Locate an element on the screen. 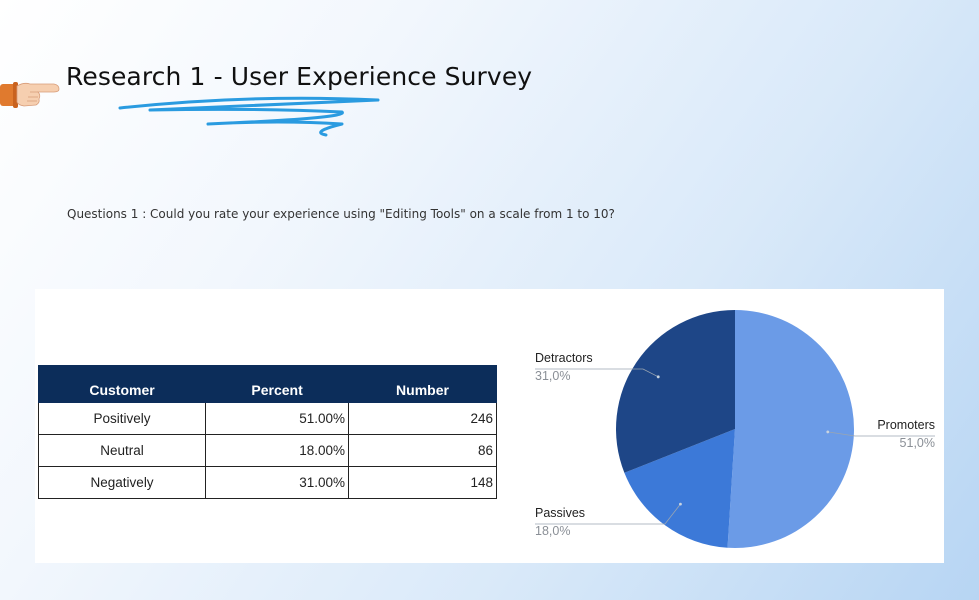 The height and width of the screenshot is (600, 979). pie-slice-detractors is located at coordinates (675, 391).